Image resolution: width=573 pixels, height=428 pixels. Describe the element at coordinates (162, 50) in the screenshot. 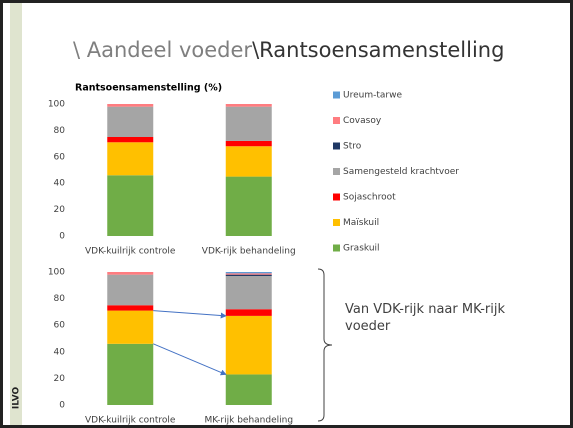

I see `title-part: \ Aandeel voeder` at that location.